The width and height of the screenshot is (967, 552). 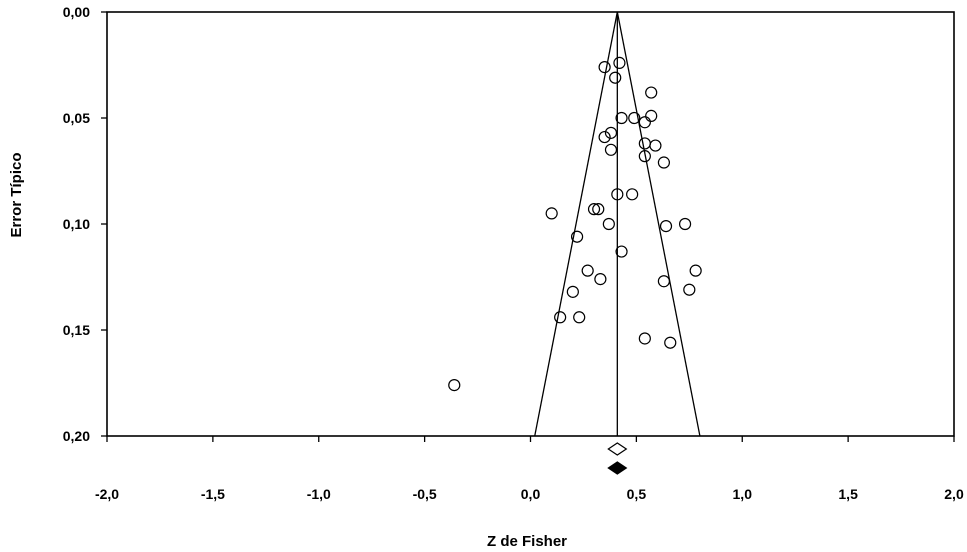 What do you see at coordinates (637, 494) in the screenshot?
I see `x-tick-label: 0,5` at bounding box center [637, 494].